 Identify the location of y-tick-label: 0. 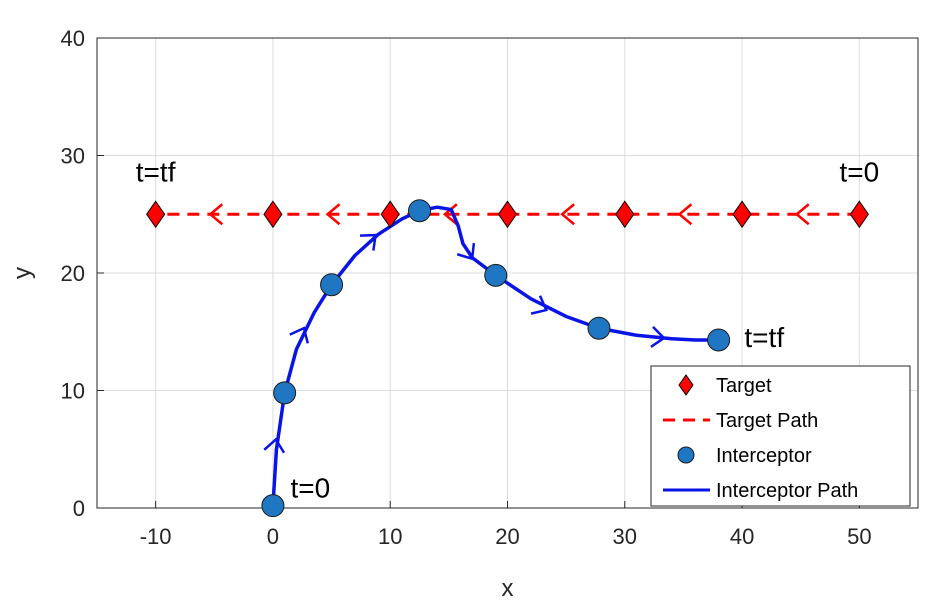
(79, 508).